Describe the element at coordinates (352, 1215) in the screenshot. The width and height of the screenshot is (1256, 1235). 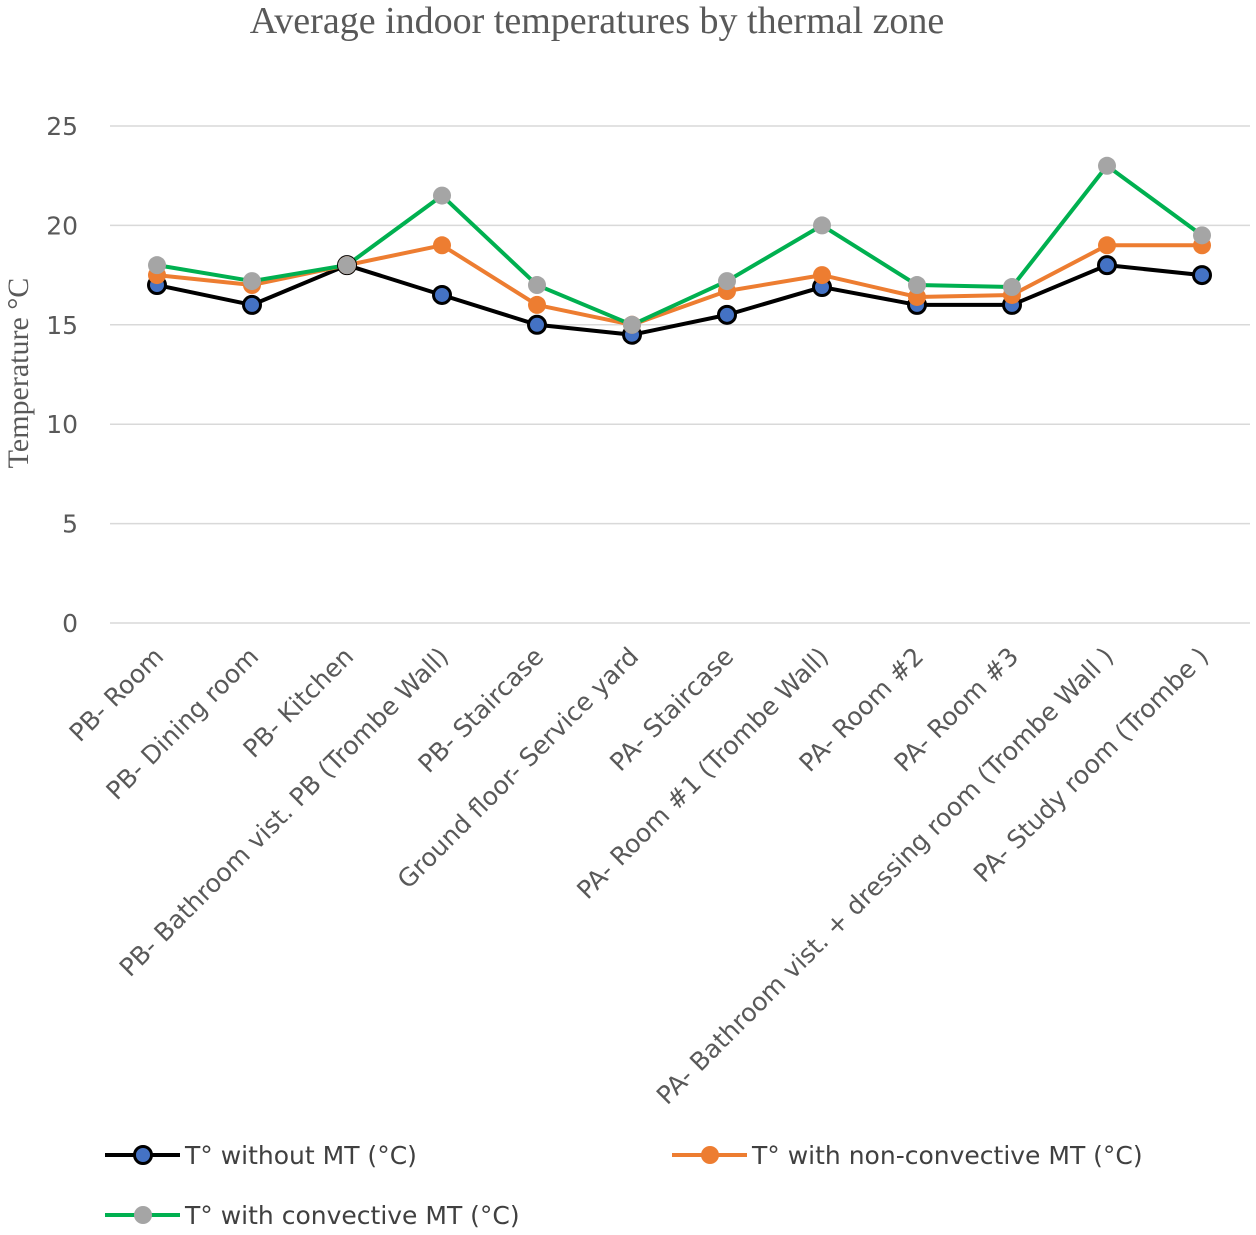
I see `legend-label: T° with convective MT (°C)` at that location.